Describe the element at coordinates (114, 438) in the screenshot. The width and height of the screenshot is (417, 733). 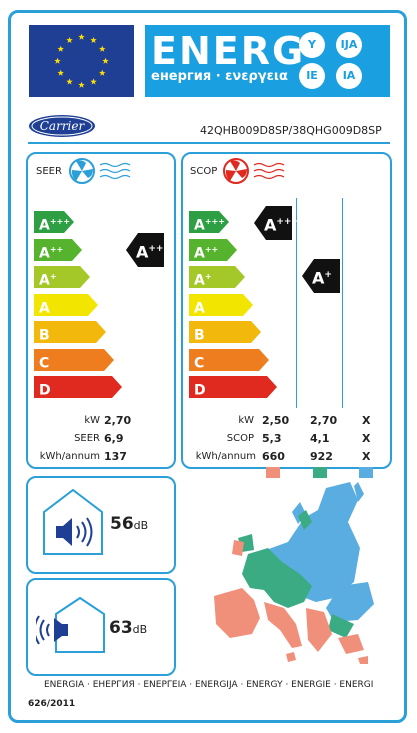
I see `cool-seer-value: 6,9` at that location.